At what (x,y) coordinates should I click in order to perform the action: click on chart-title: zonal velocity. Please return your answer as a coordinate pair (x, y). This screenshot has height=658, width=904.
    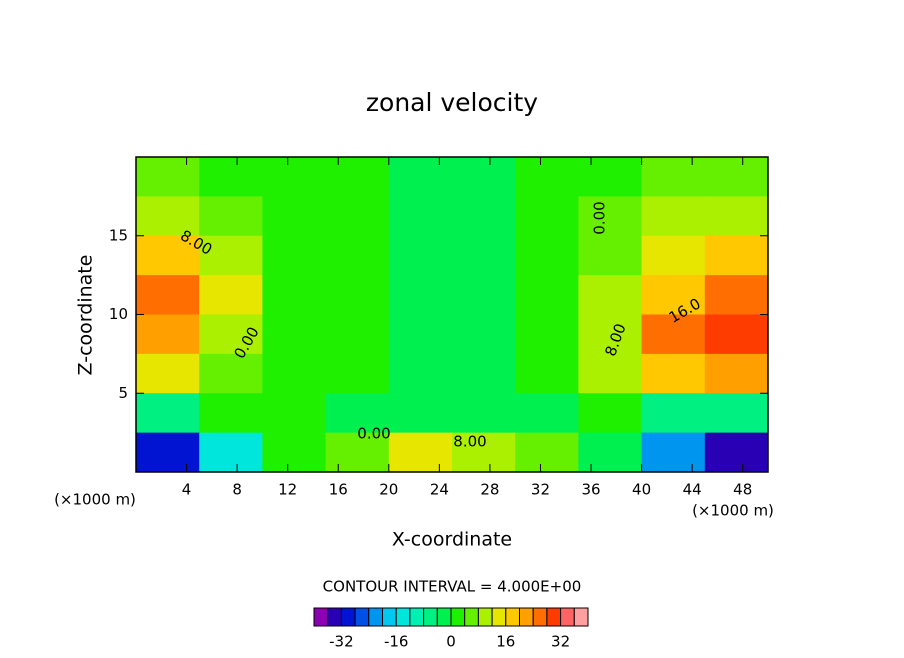
    Looking at the image, I should click on (452, 102).